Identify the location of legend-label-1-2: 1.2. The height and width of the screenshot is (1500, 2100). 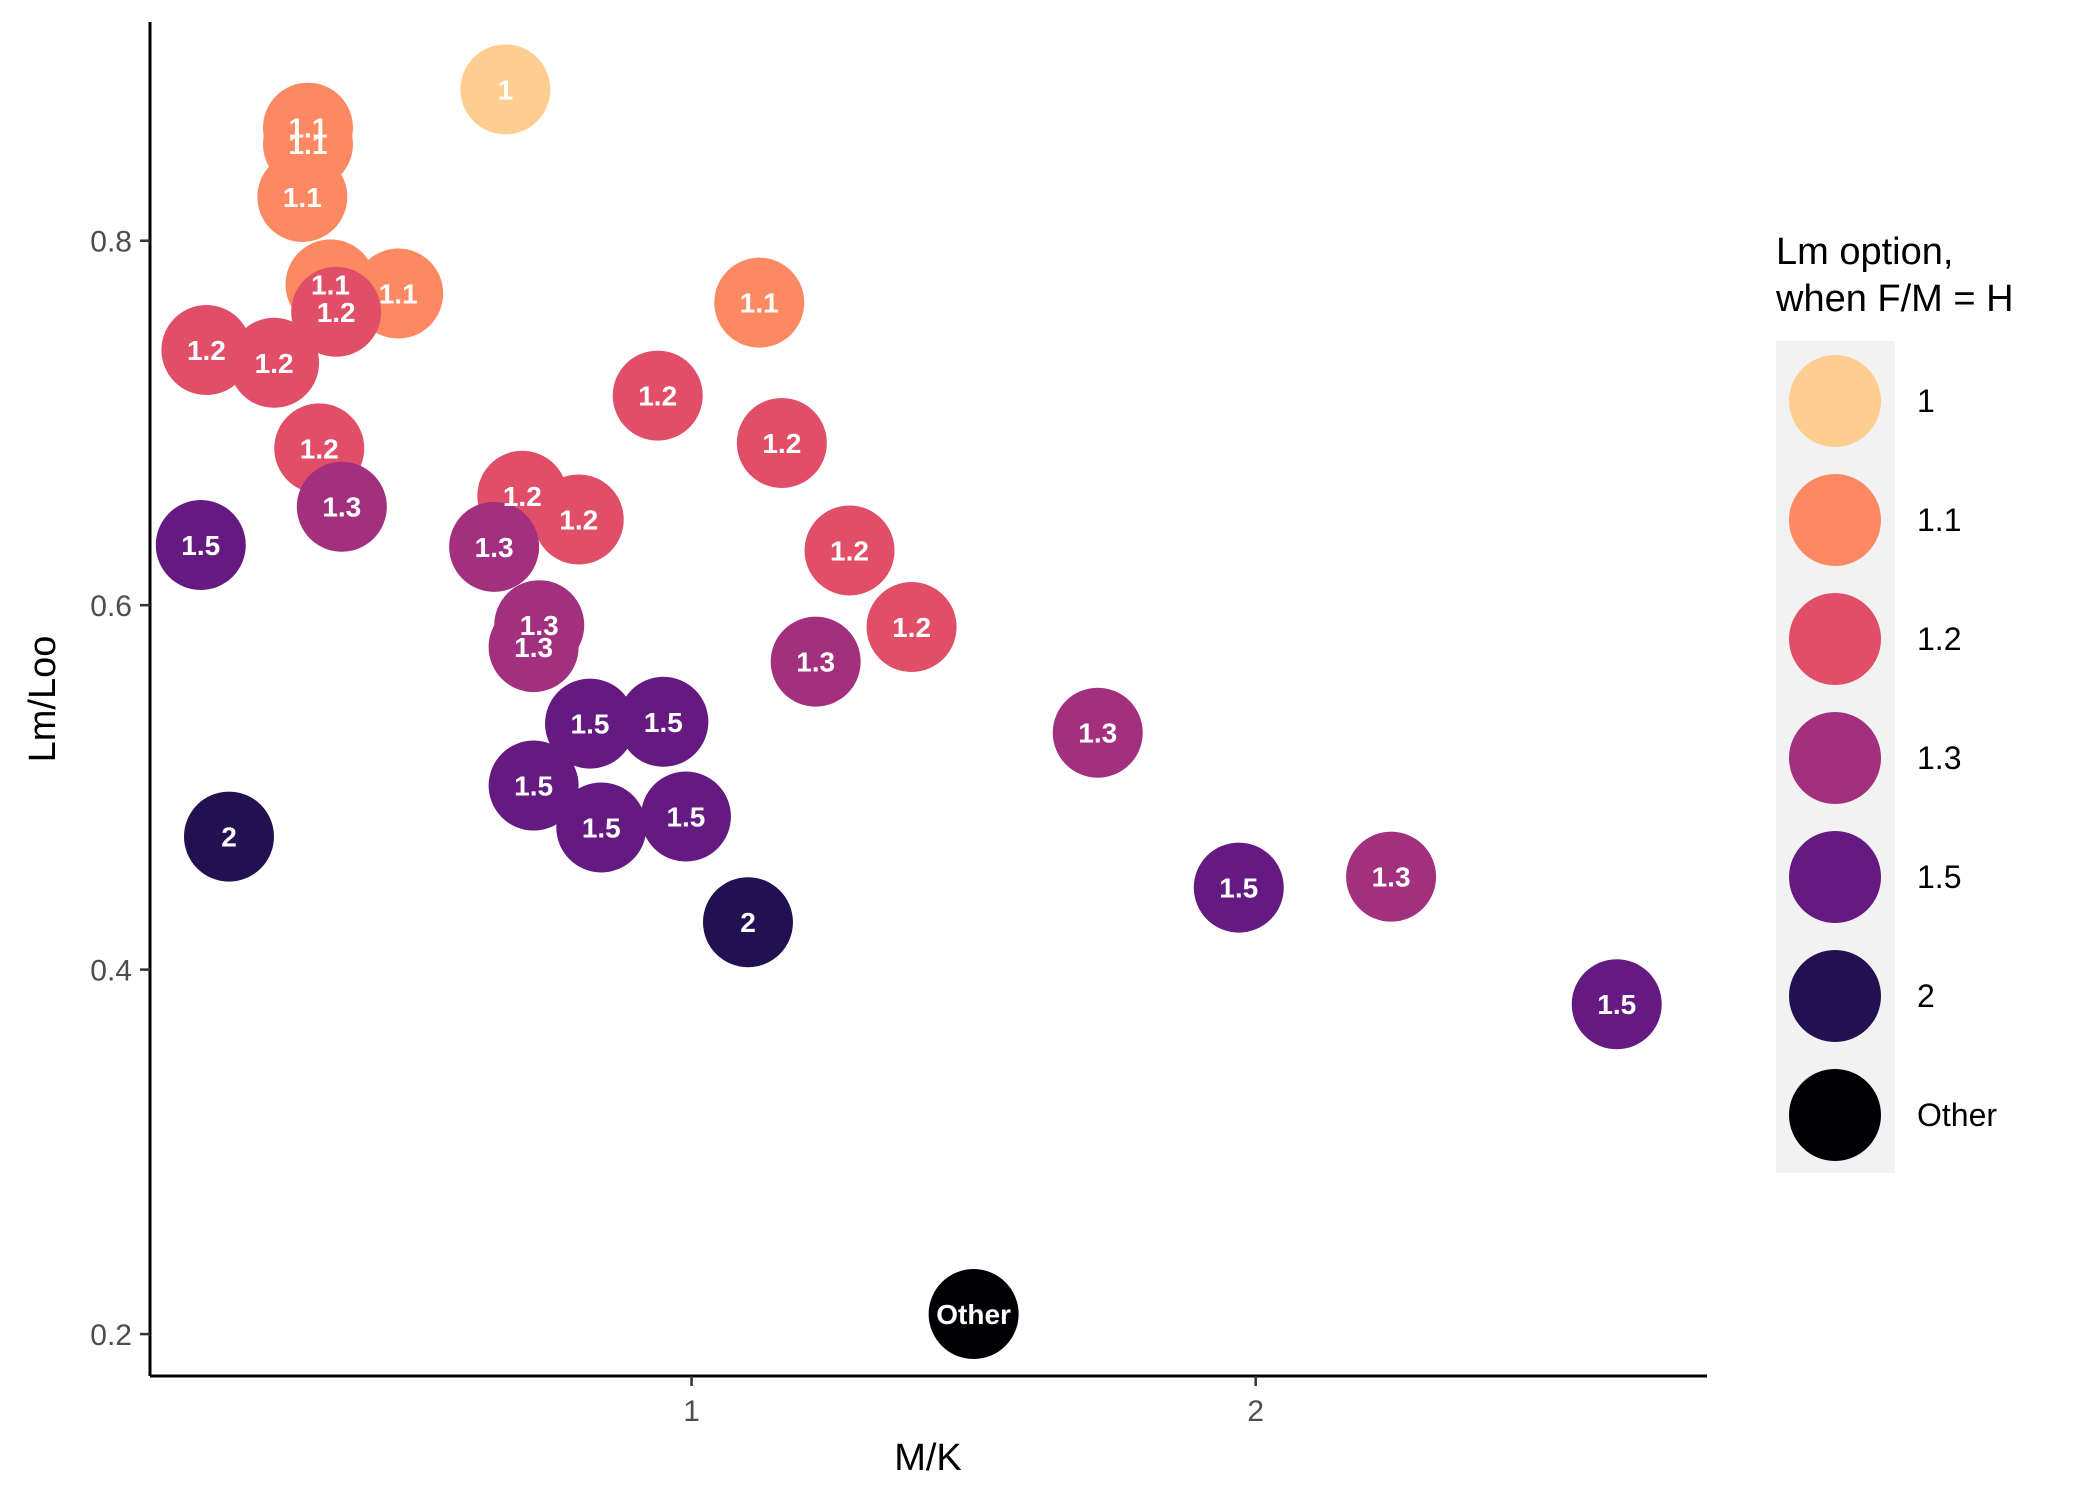
(1939, 639).